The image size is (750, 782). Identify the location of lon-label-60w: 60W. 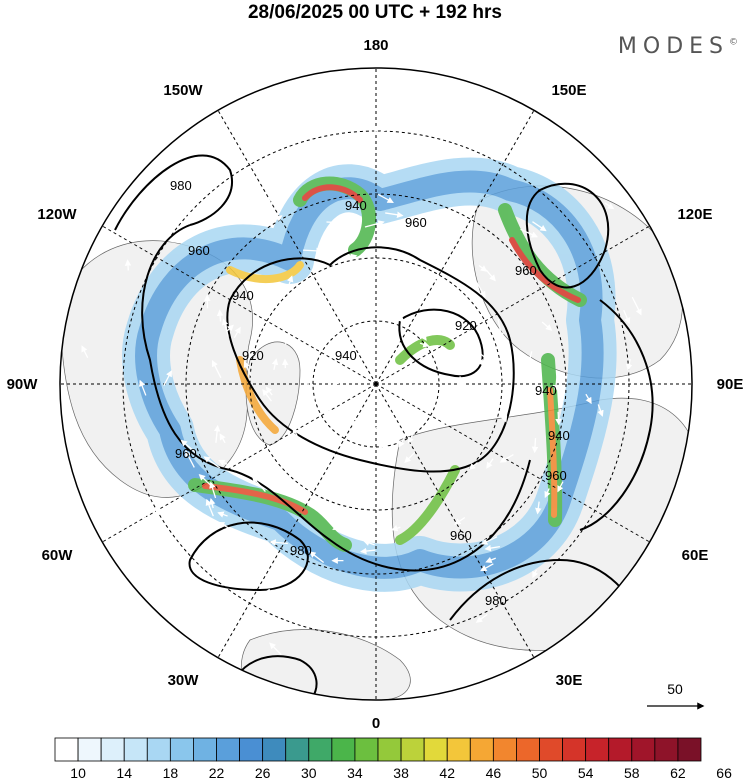
(58, 555).